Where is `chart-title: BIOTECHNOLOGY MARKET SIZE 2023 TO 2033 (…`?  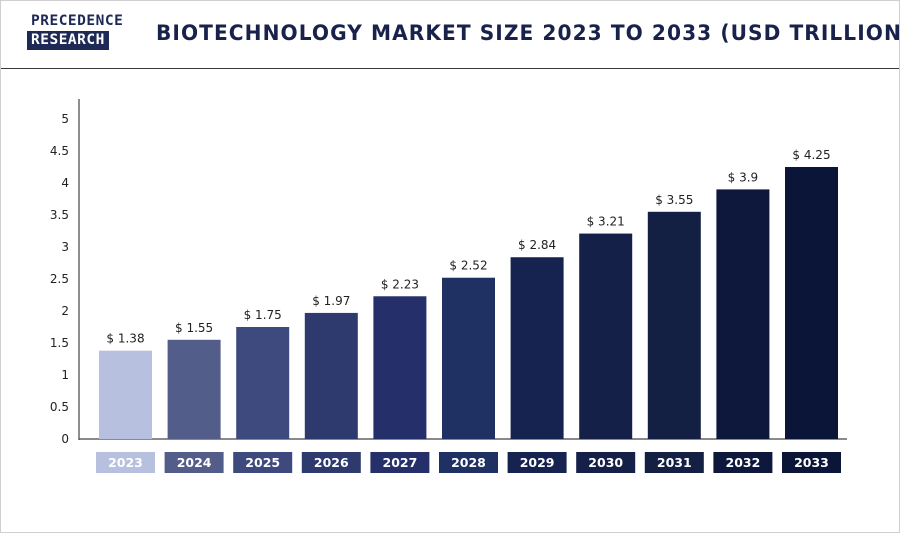 chart-title: BIOTECHNOLOGY MARKET SIZE 2023 TO 2033 (… is located at coordinates (528, 33).